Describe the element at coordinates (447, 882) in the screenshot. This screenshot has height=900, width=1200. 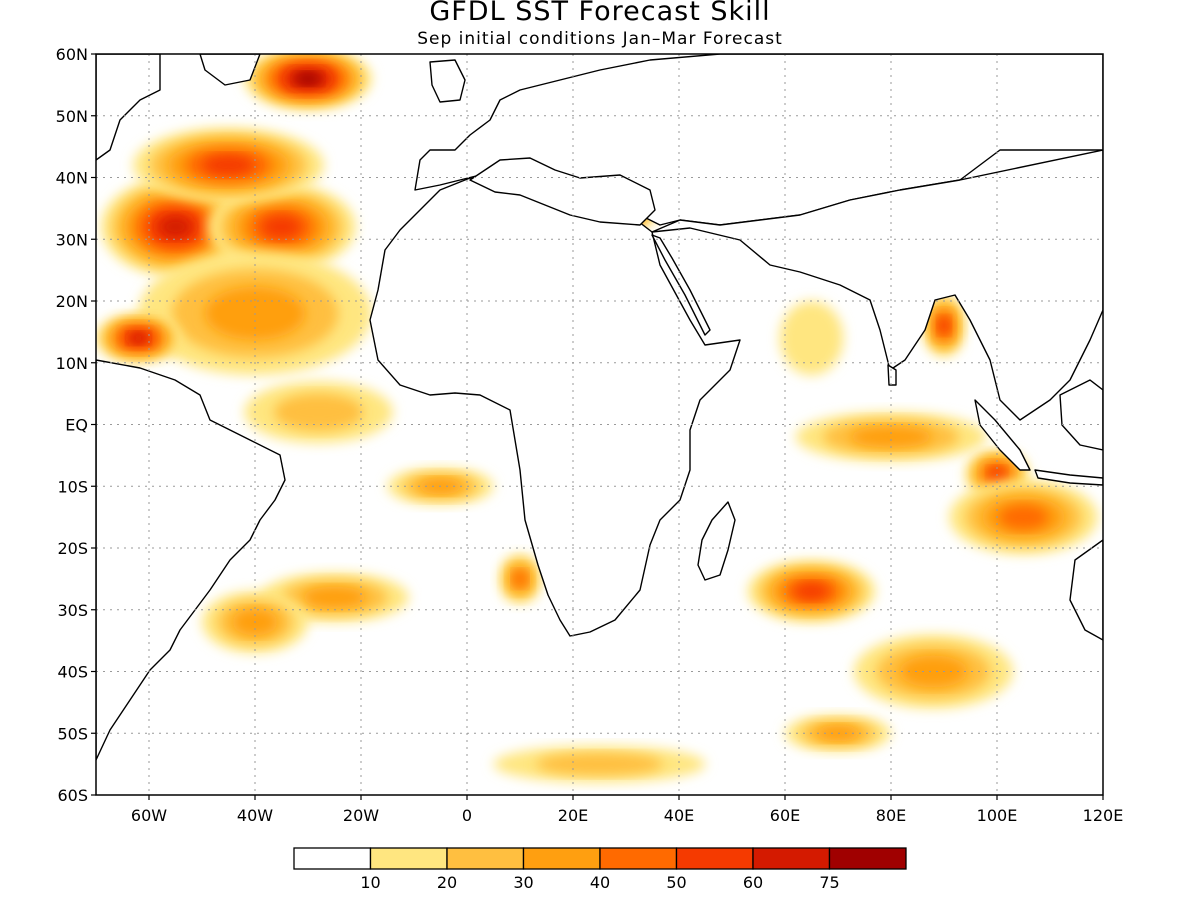
I see `colorbar-label: 20` at that location.